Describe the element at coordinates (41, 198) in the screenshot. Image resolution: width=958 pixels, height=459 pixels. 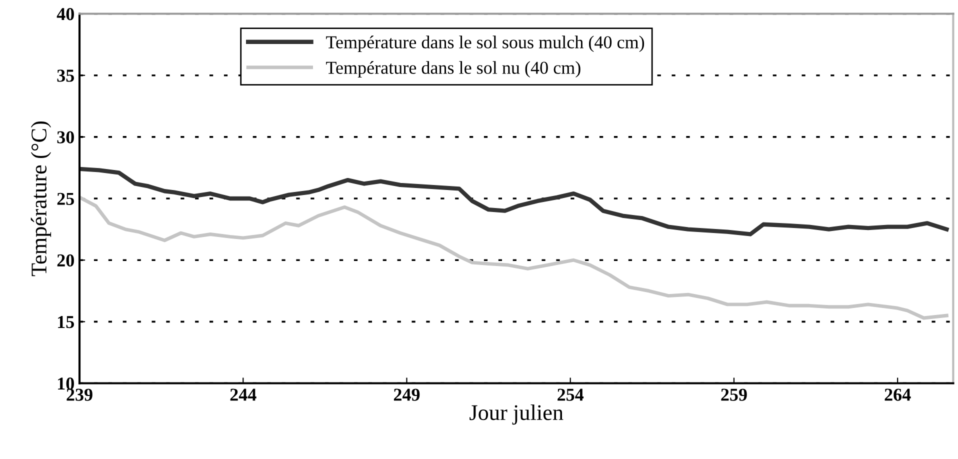
I see `y-axis-title: Température (°C)` at that location.